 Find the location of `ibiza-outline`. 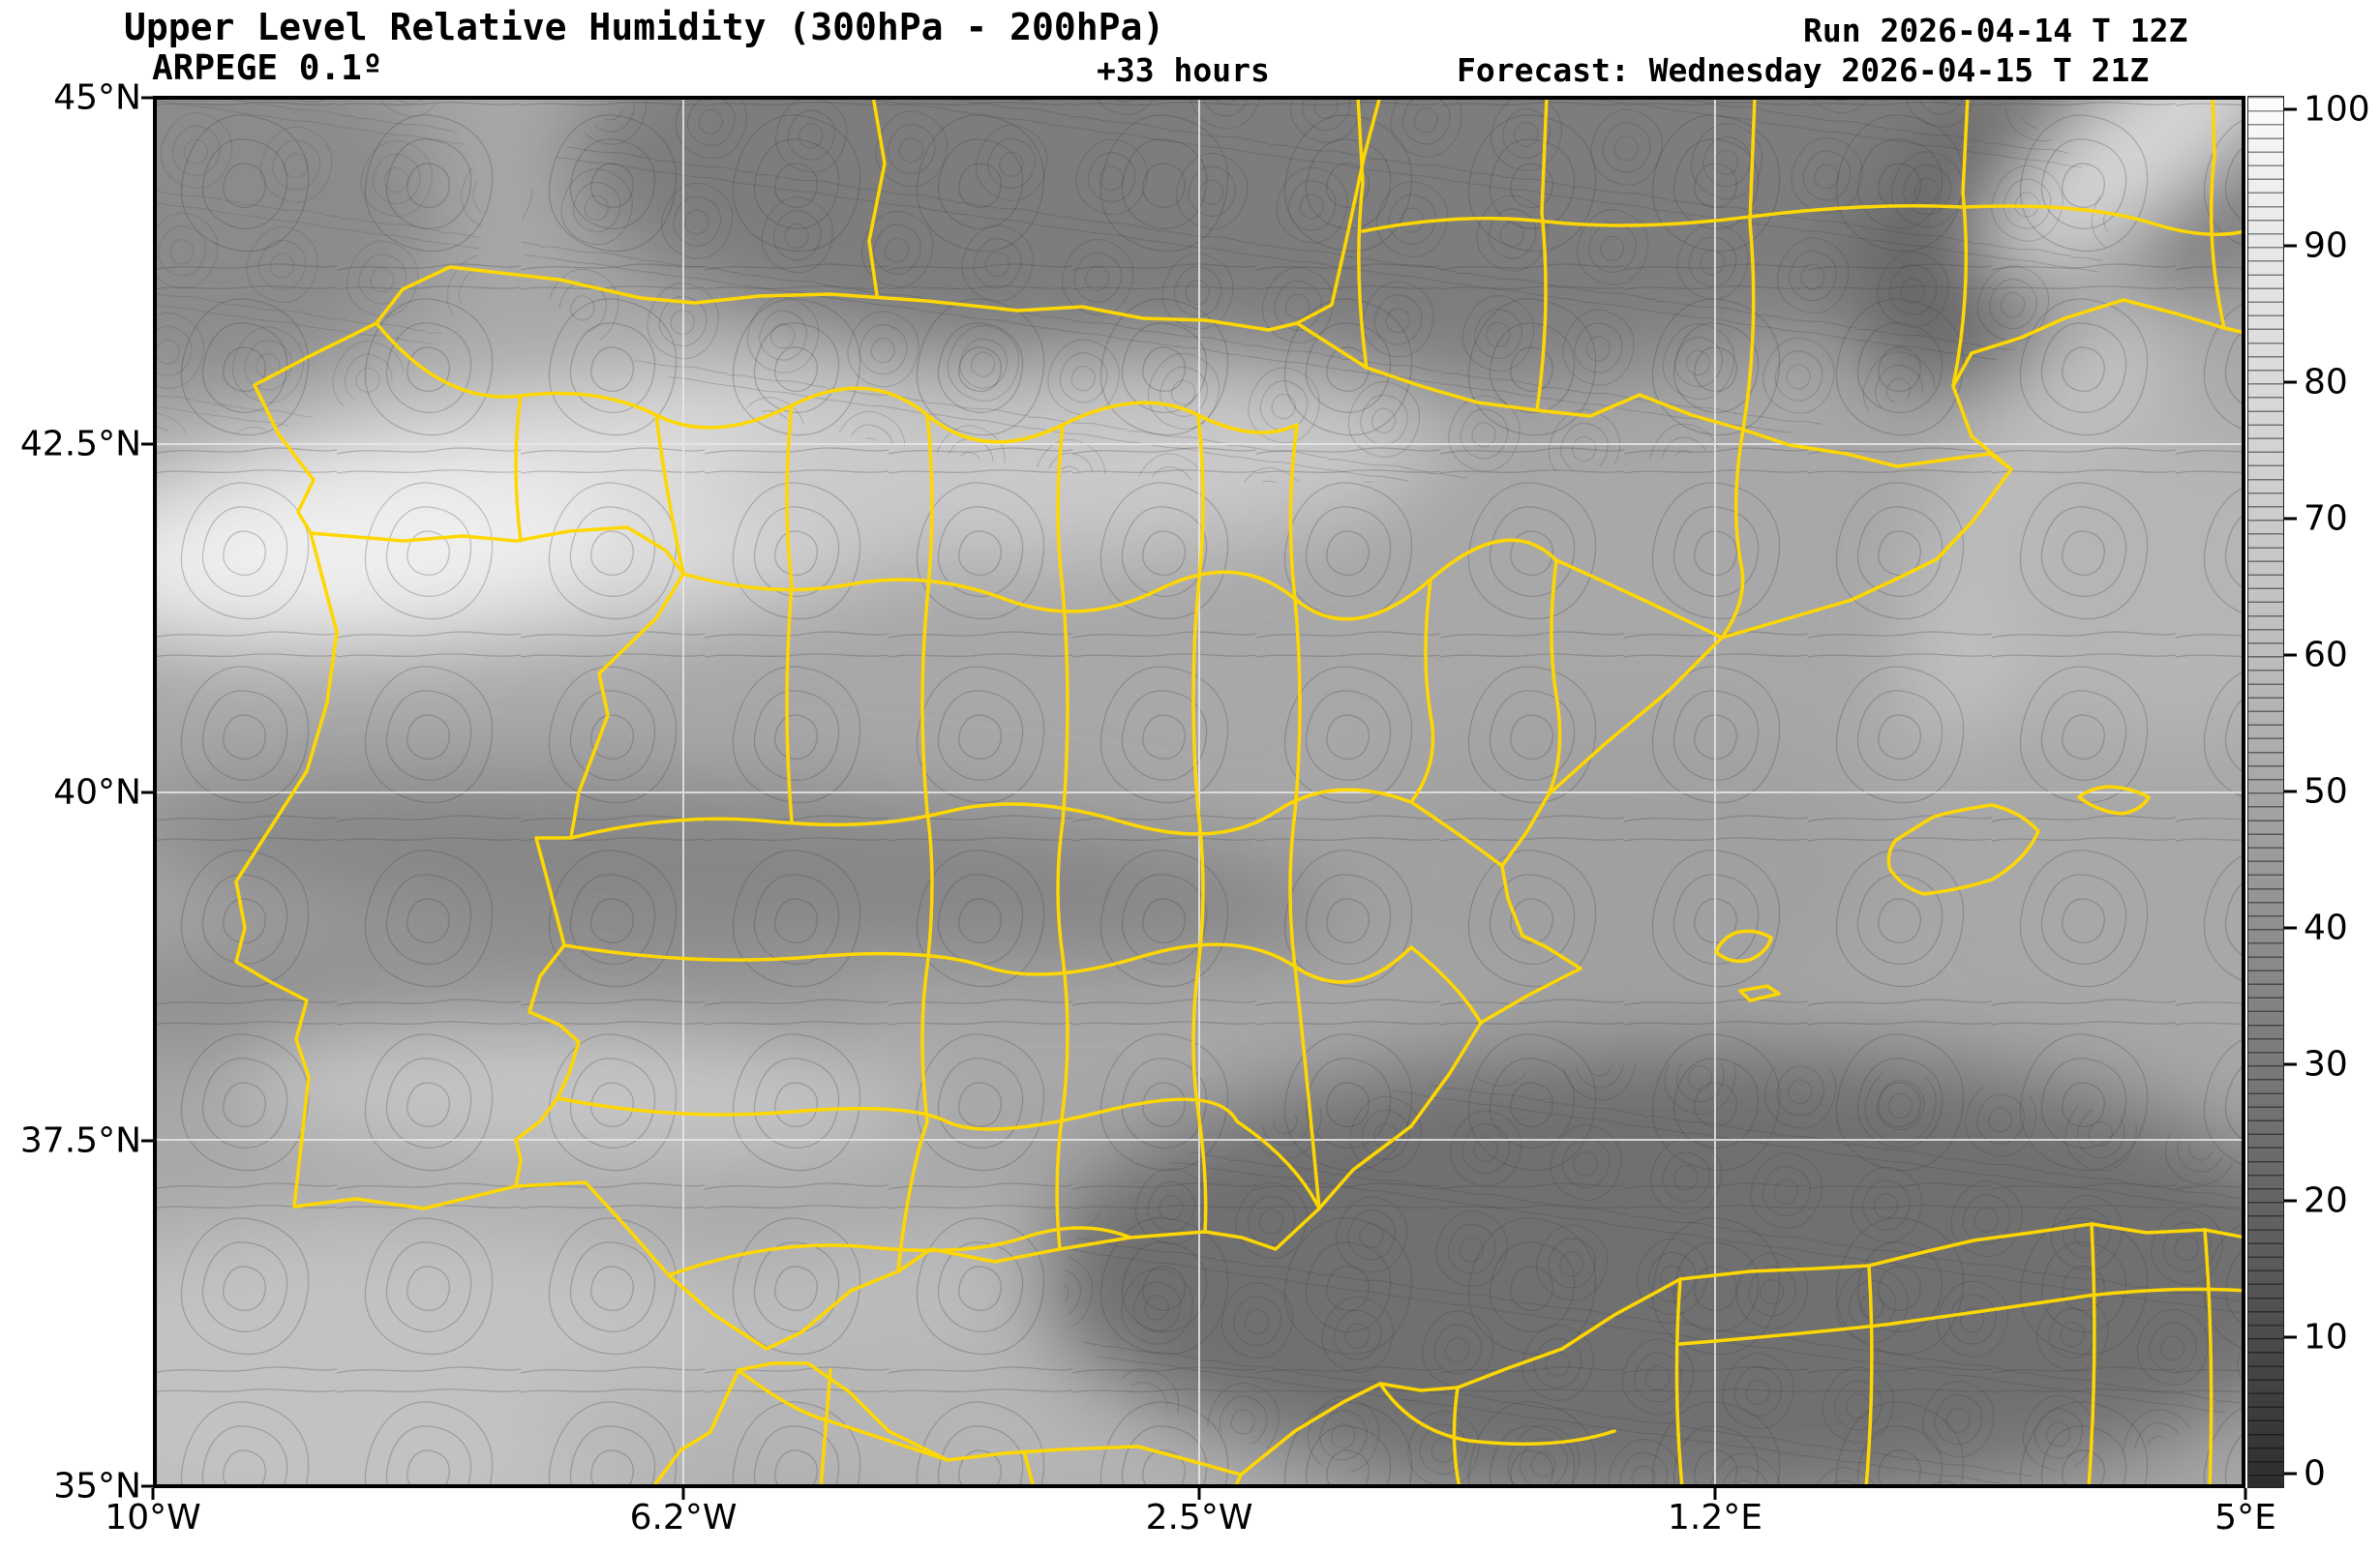

ibiza-outline is located at coordinates (1744, 947).